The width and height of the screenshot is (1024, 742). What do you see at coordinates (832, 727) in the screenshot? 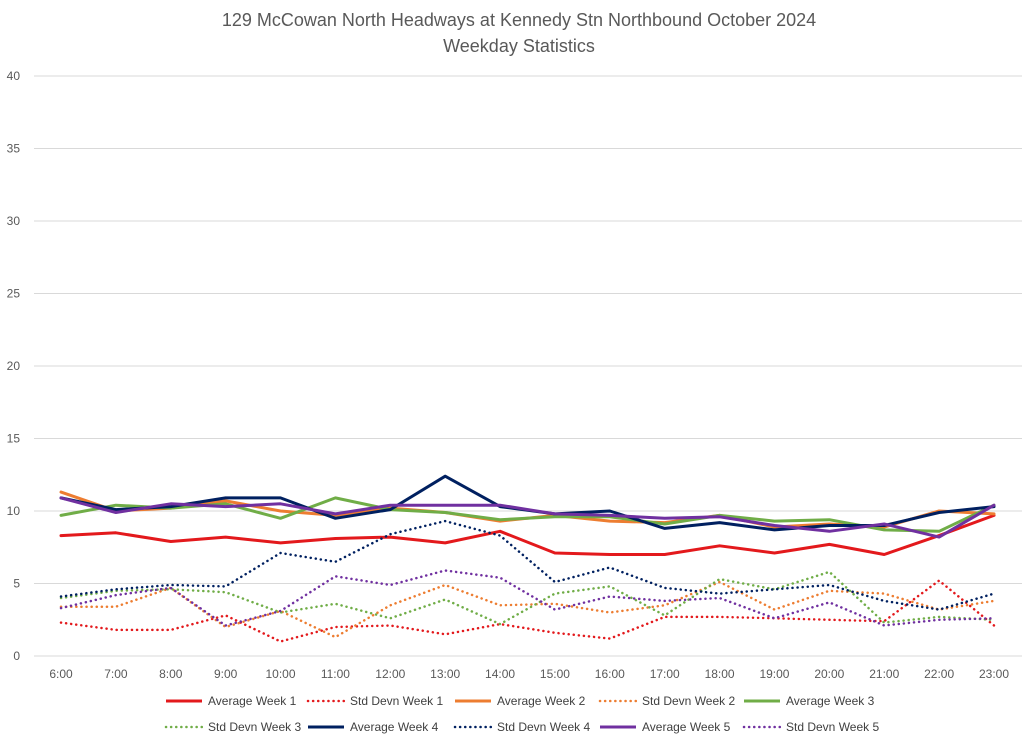
I see `legend-label: Std Devn Week 5` at bounding box center [832, 727].